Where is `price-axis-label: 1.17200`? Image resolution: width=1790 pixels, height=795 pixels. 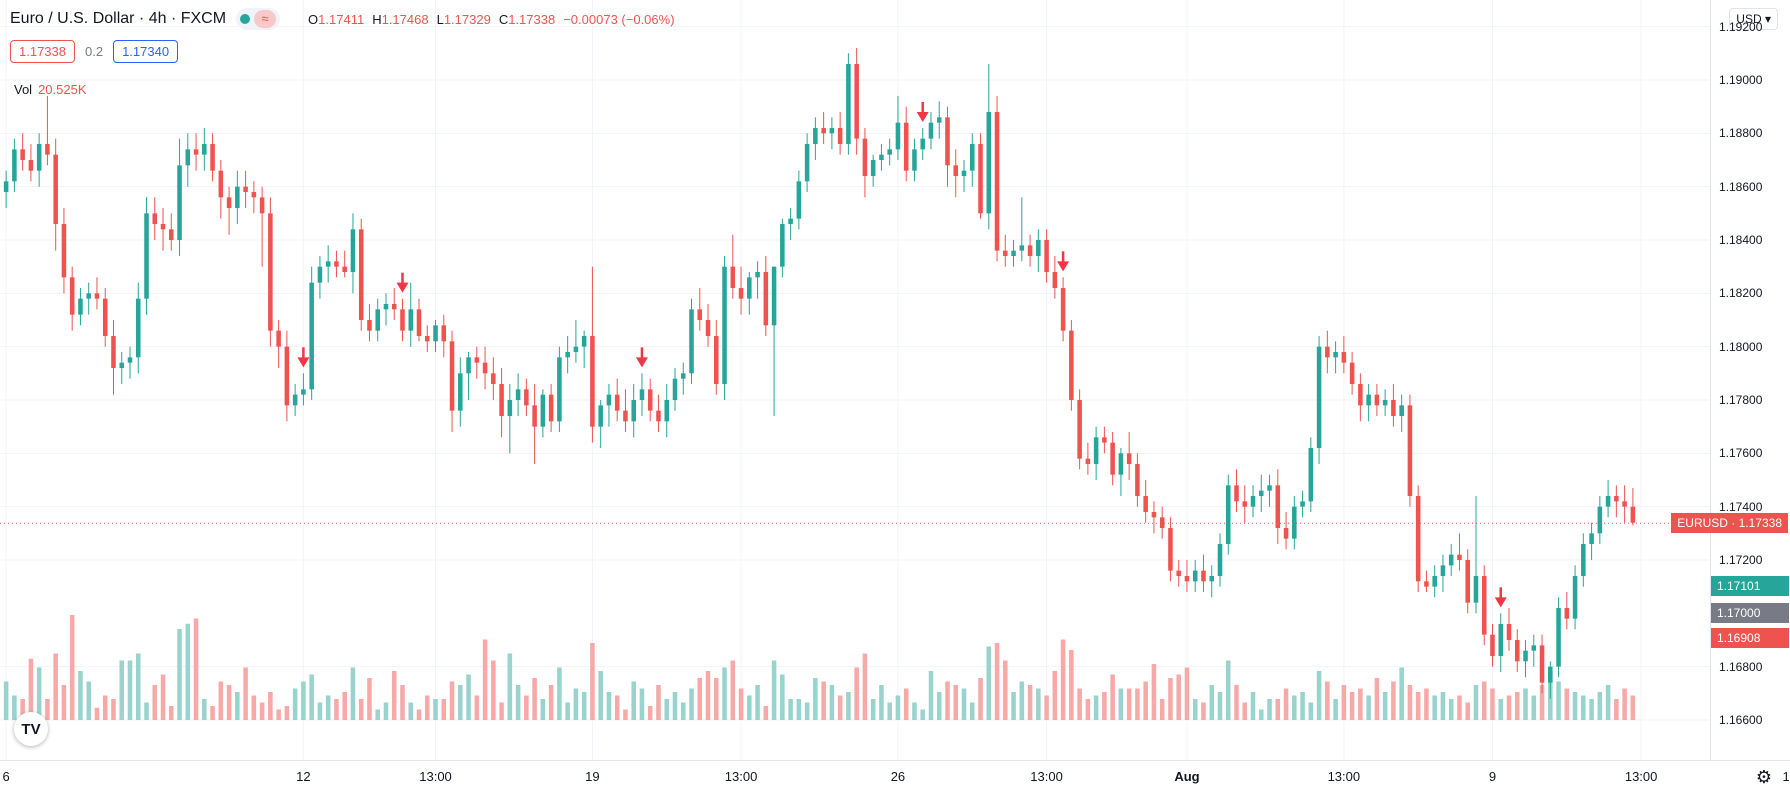
price-axis-label: 1.17200 is located at coordinates (1741, 560).